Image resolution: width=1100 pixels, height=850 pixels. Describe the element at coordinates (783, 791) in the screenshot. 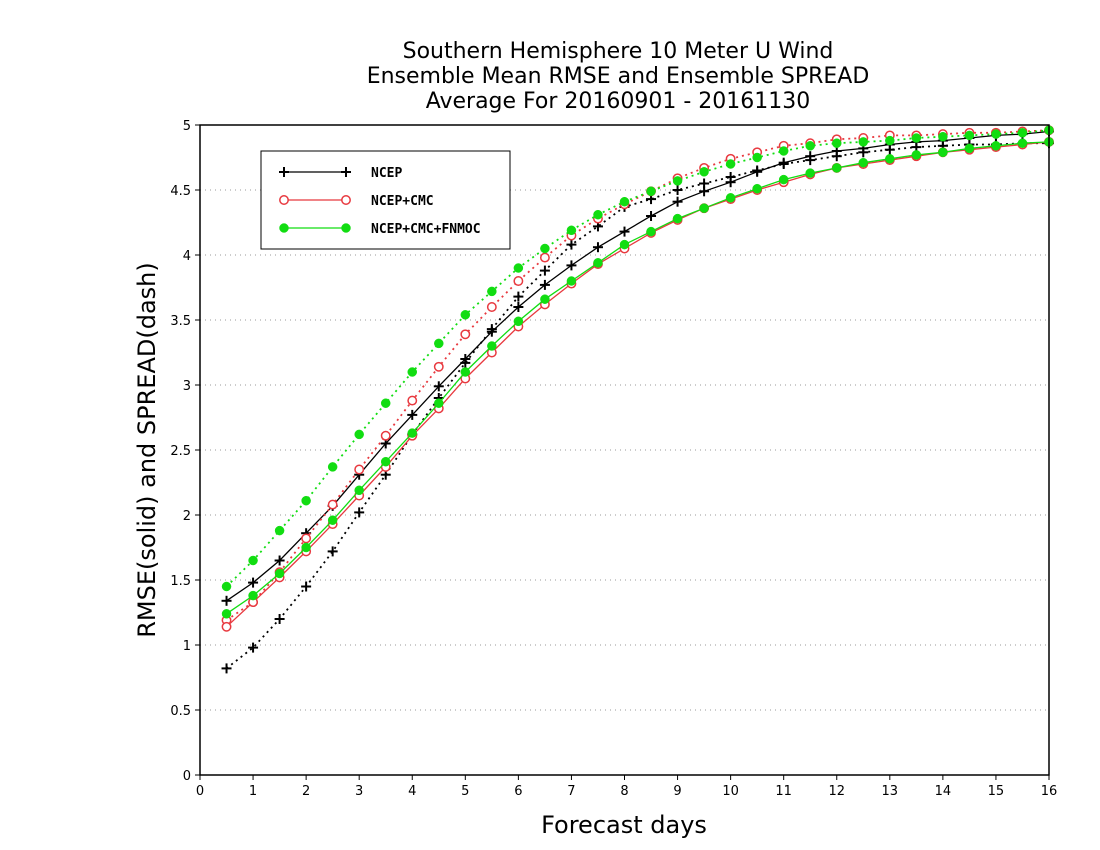

I see `x-tick-label: 11` at that location.